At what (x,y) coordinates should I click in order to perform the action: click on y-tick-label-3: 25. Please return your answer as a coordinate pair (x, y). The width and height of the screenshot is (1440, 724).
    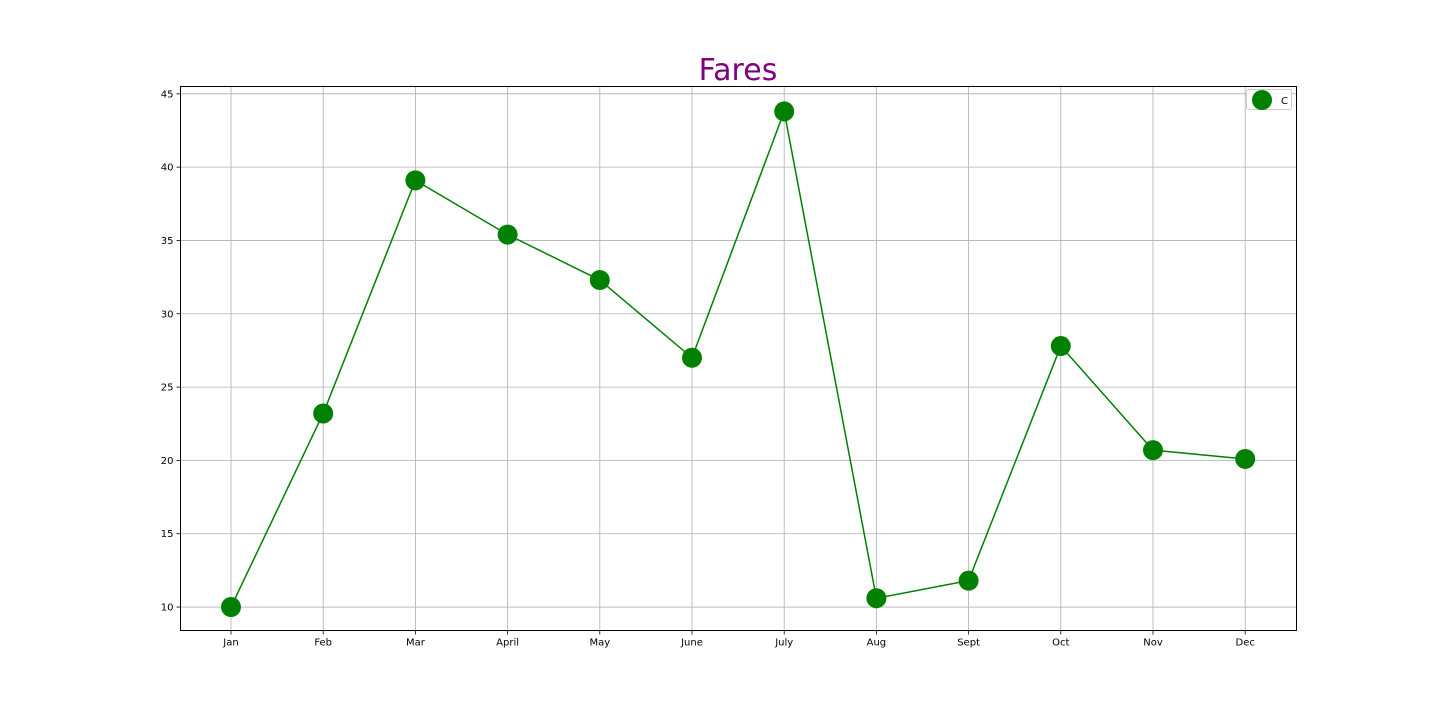
    Looking at the image, I should click on (167, 388).